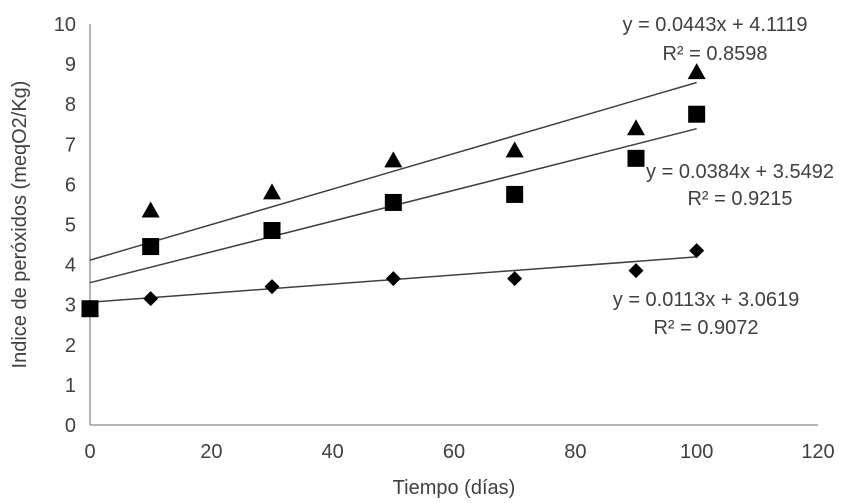 The image size is (860, 503). I want to click on x-tick-label: 20, so click(211, 452).